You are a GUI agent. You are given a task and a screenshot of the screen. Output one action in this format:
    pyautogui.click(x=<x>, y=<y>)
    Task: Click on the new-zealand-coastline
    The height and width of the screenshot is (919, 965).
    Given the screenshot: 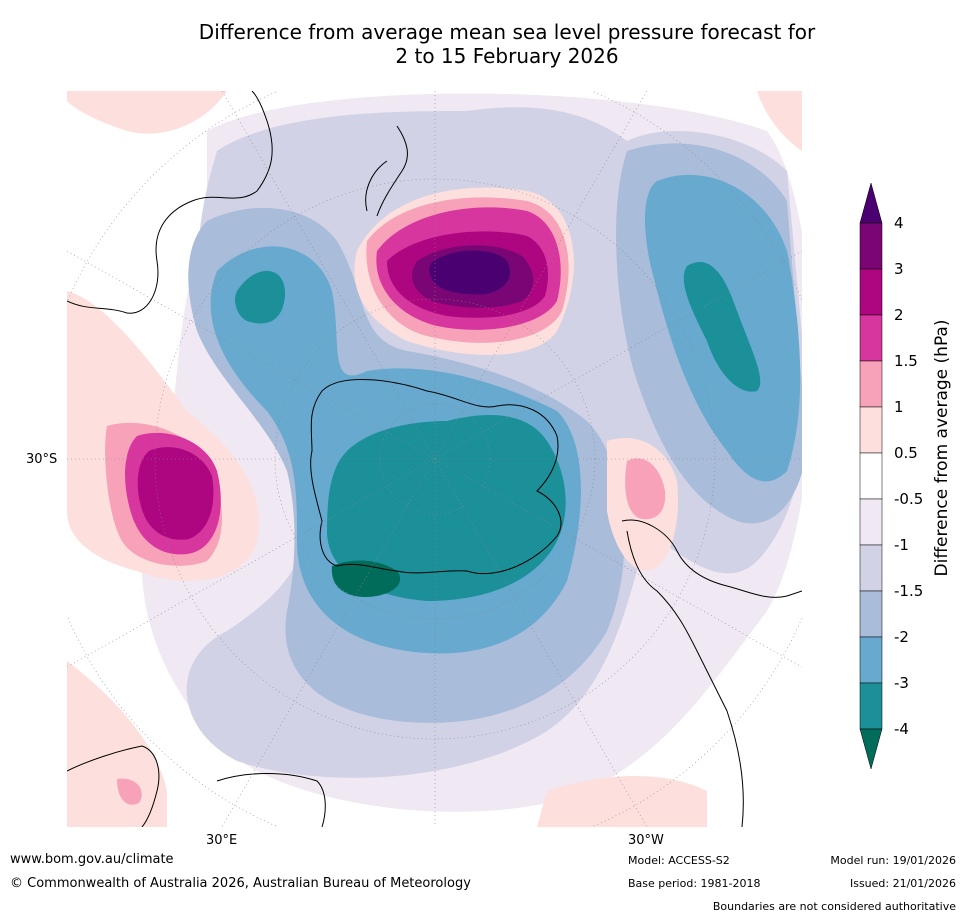 What is the action you would take?
    pyautogui.click(x=386, y=171)
    